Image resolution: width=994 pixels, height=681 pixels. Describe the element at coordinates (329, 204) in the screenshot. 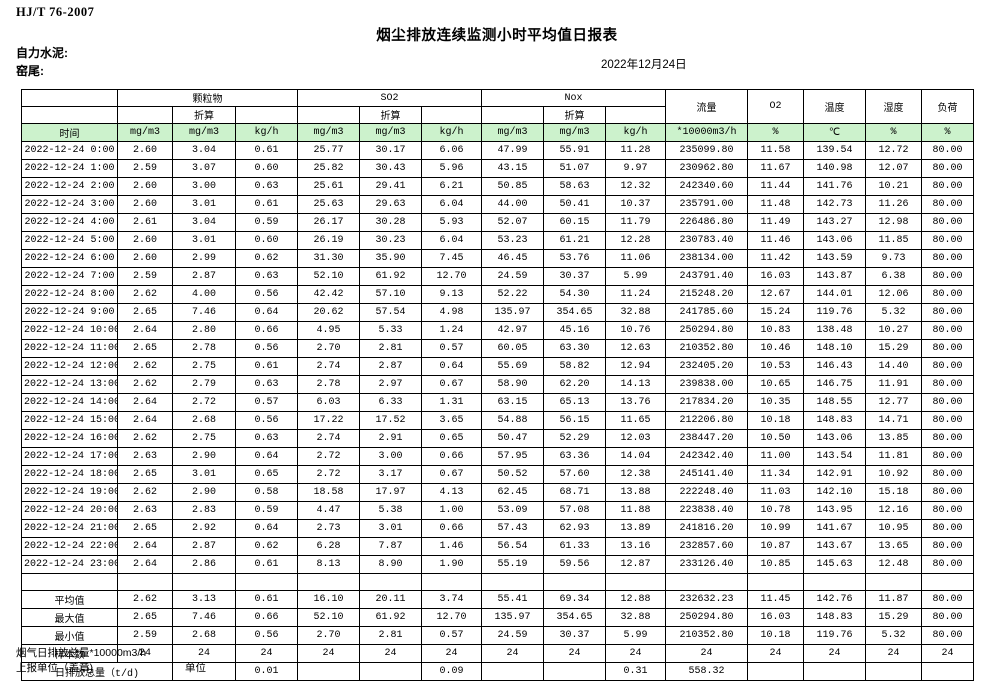

I see `hourly-cell: 25.63` at that location.